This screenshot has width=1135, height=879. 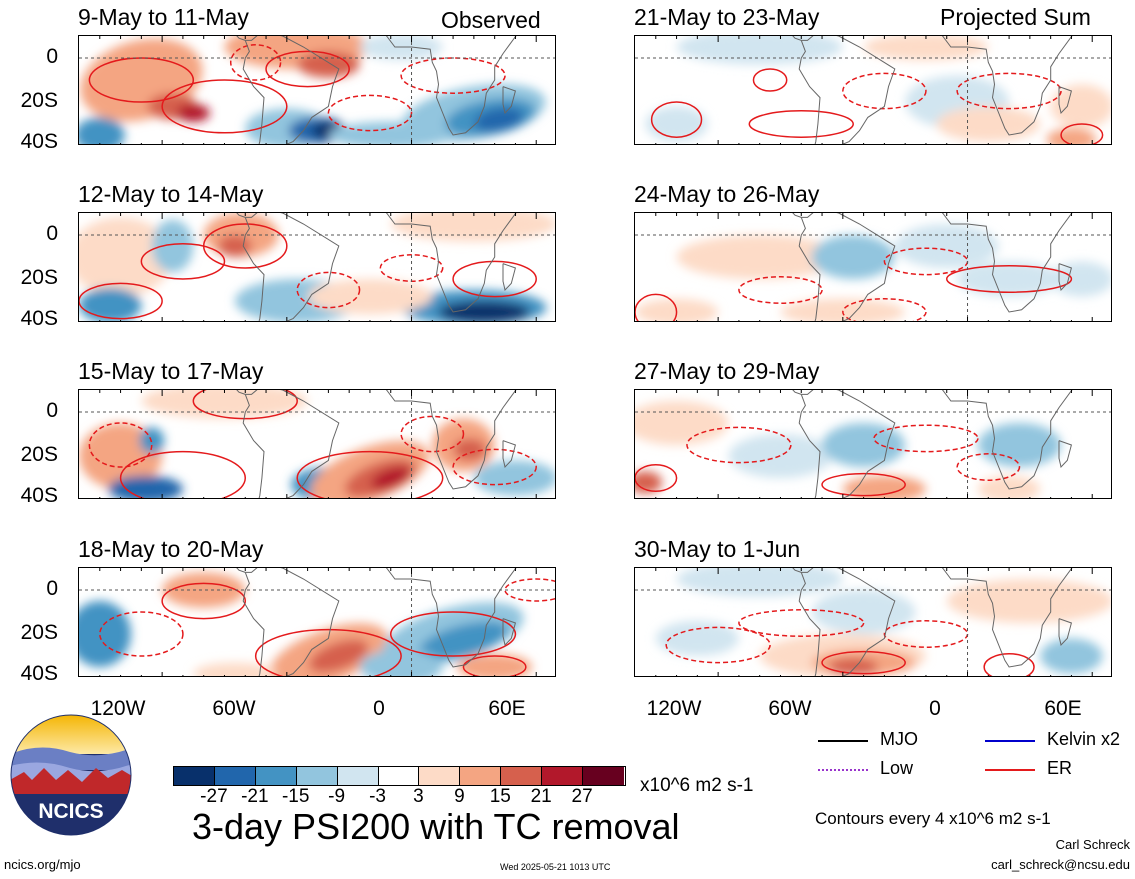 I want to click on panel-title-3: 15-May to 17-May, so click(x=171, y=371).